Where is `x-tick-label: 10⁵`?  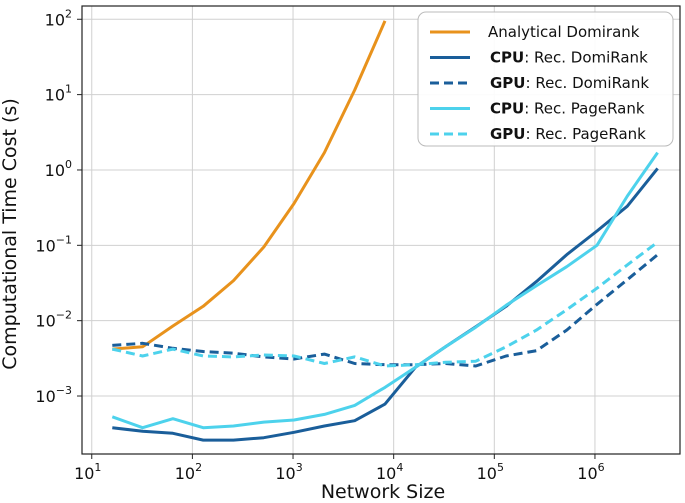
x-tick-label: 10⁵ is located at coordinates (490, 472).